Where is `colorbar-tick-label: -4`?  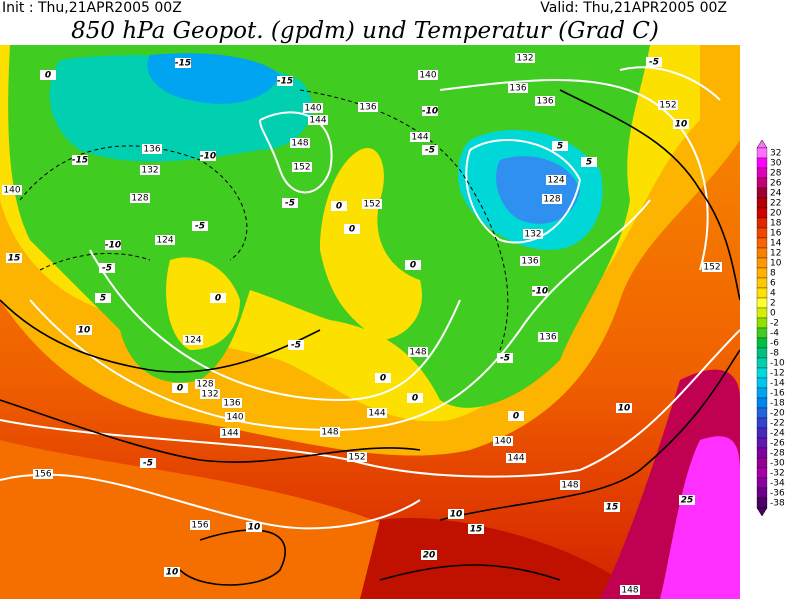 colorbar-tick-label: -4 is located at coordinates (774, 334).